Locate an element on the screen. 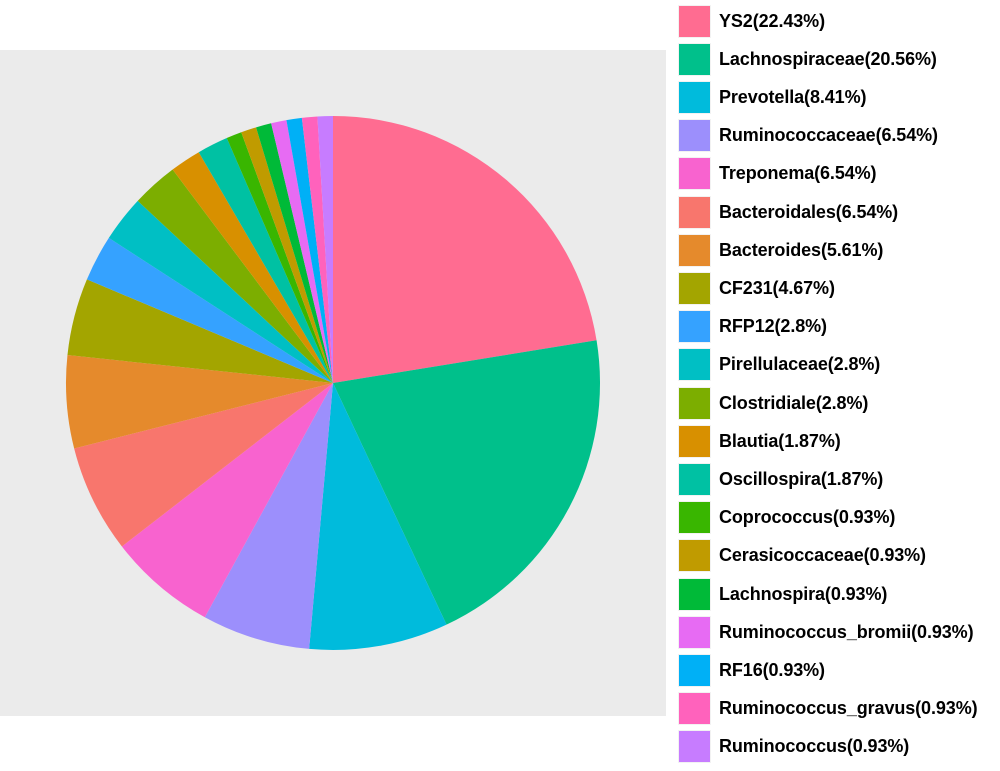  legend-item: Ruminococcus_gravus(0.93%) is located at coordinates (838, 709).